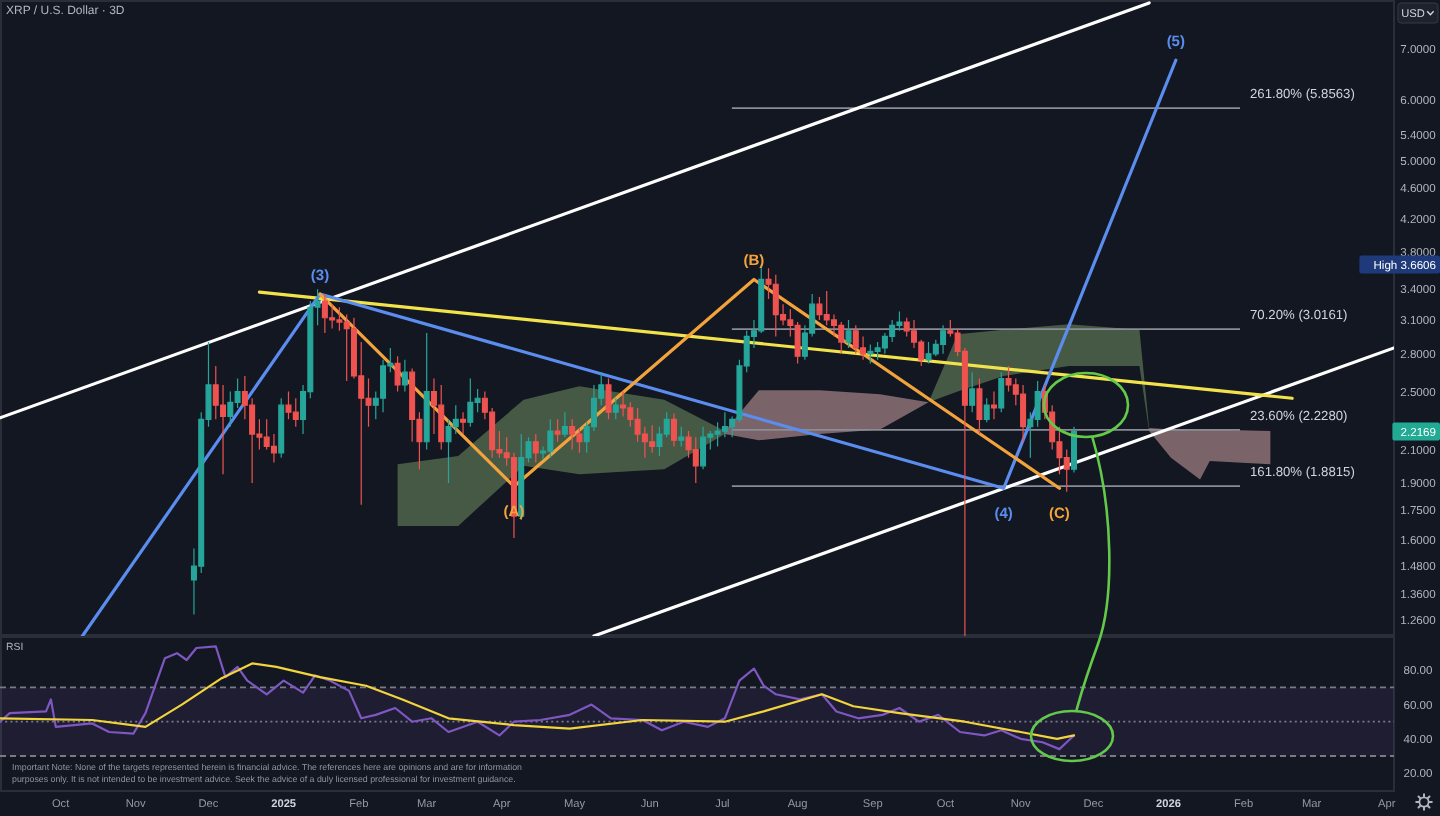  I want to click on line-series, so click(538, 701).